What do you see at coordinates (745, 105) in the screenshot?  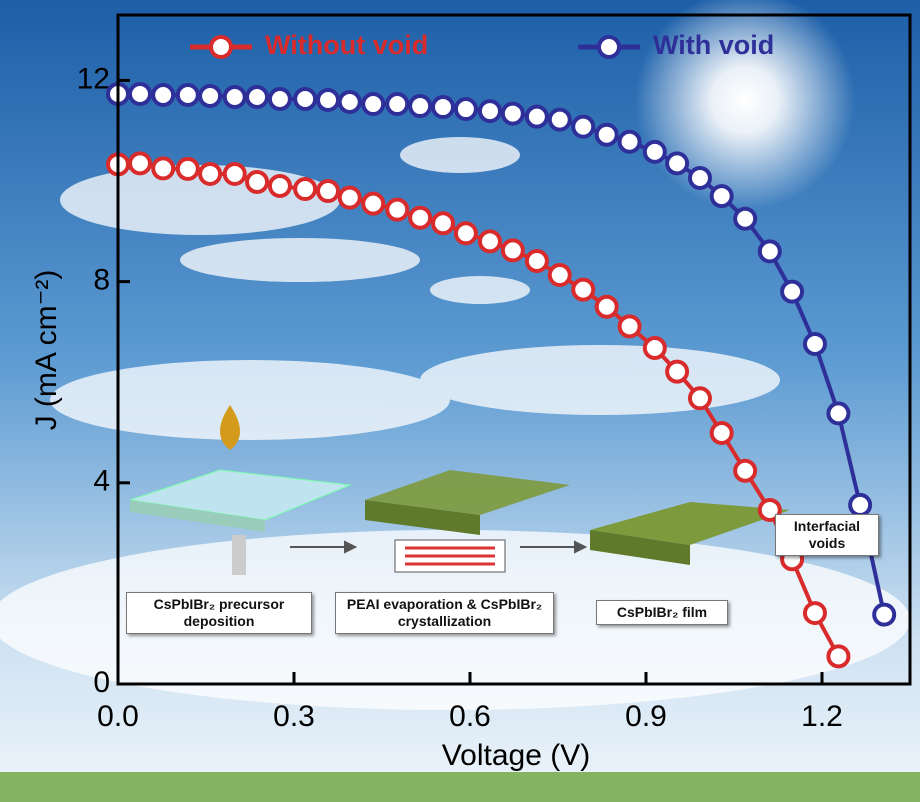 I see `sun` at bounding box center [745, 105].